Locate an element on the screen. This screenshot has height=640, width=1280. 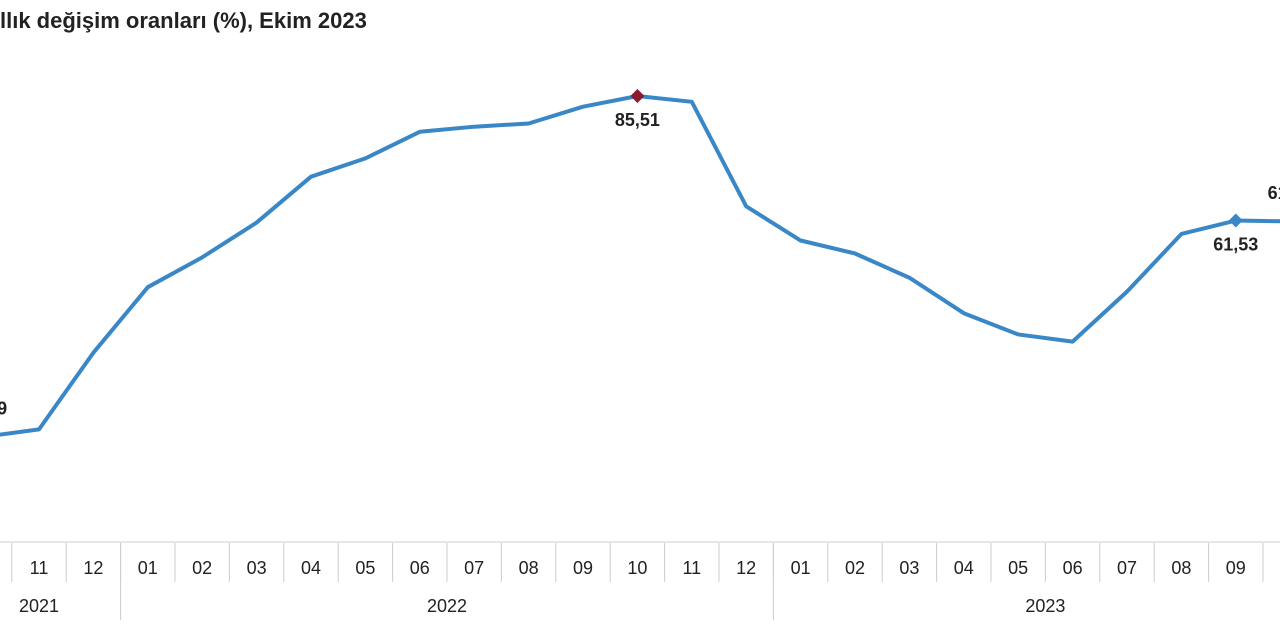
year-label: 2021 is located at coordinates (39, 606).